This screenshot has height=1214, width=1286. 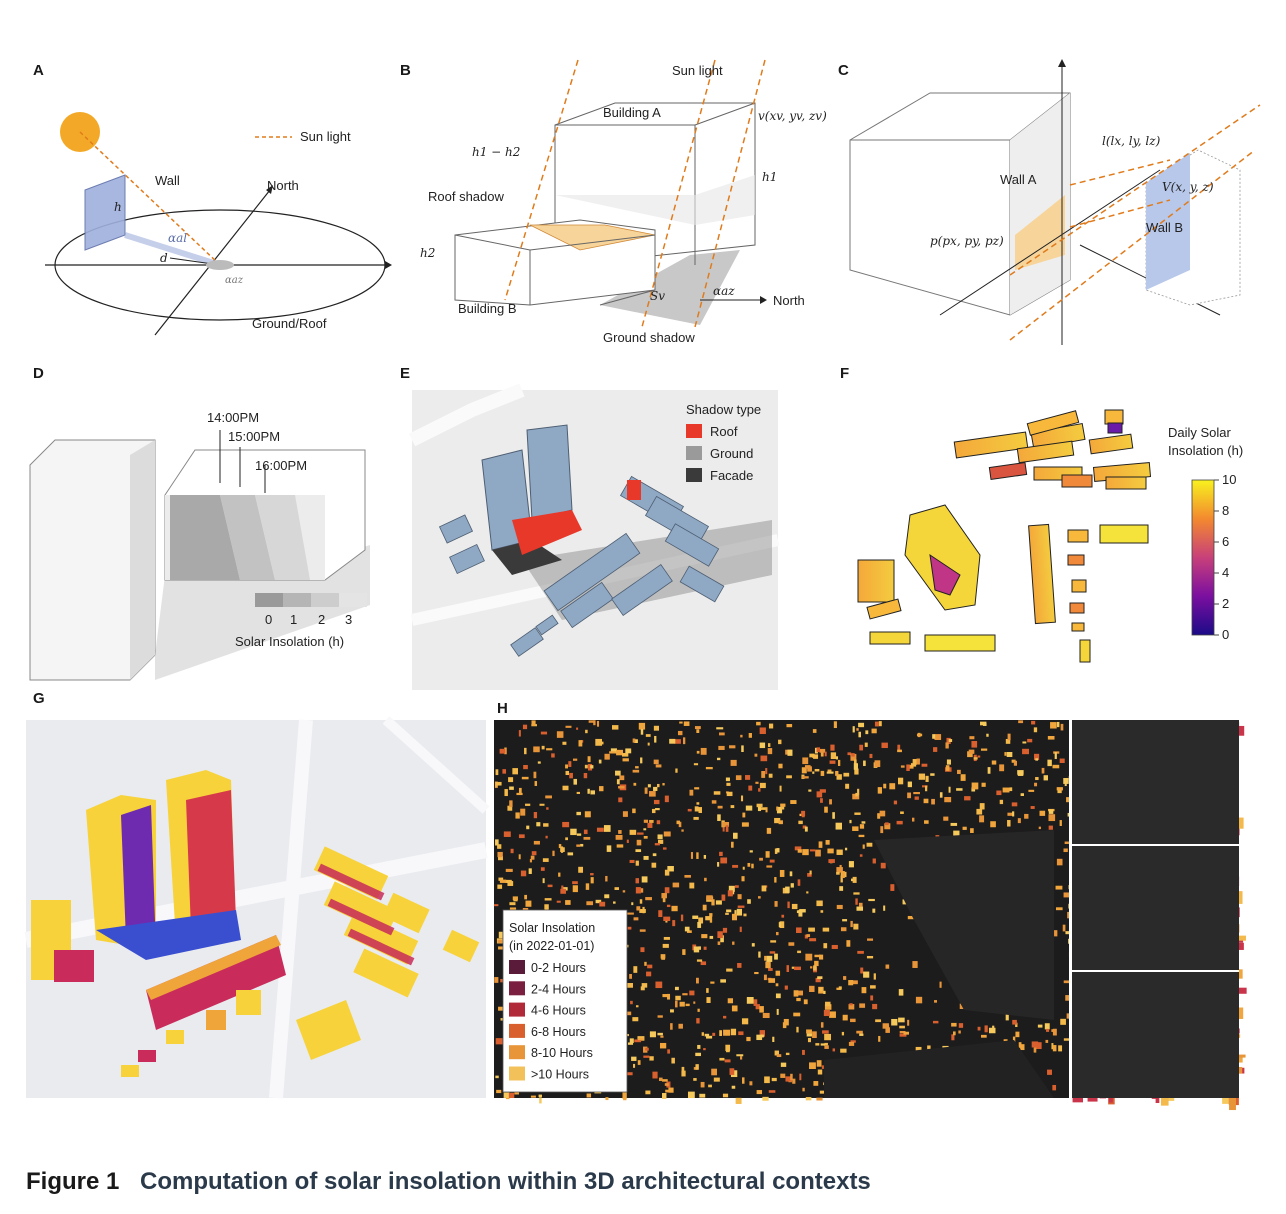 I want to click on colorbar-tick-label: 6, so click(x=1225, y=541).